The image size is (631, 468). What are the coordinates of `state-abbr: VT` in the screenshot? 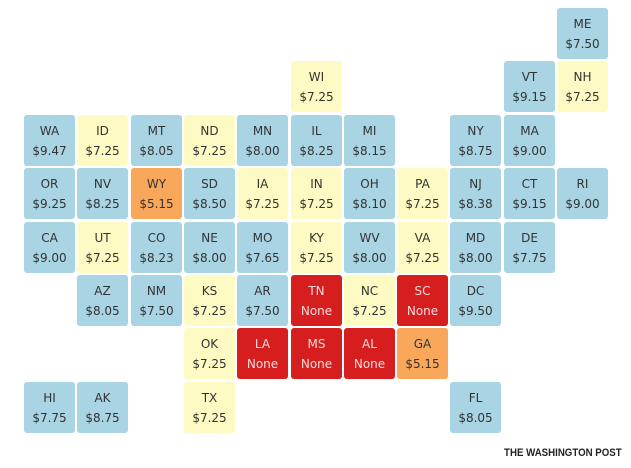 It's located at (529, 77).